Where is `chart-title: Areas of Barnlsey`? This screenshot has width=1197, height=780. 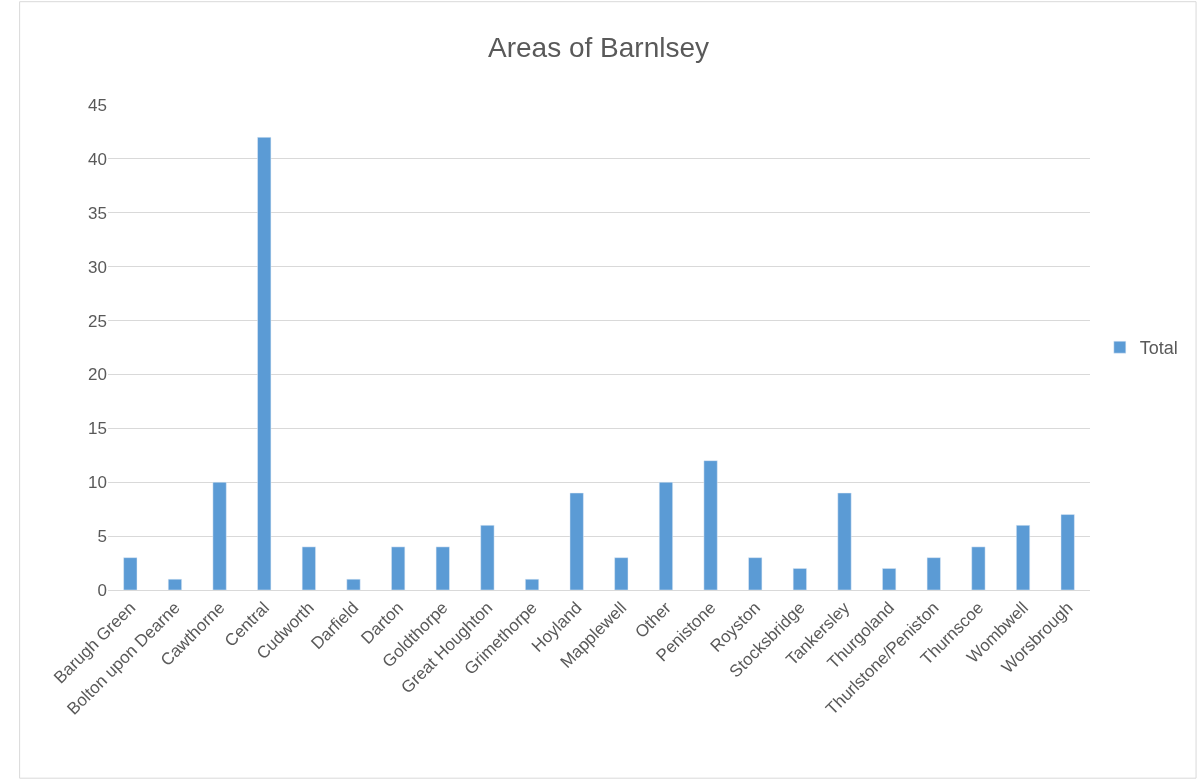 chart-title: Areas of Barnlsey is located at coordinates (598, 47).